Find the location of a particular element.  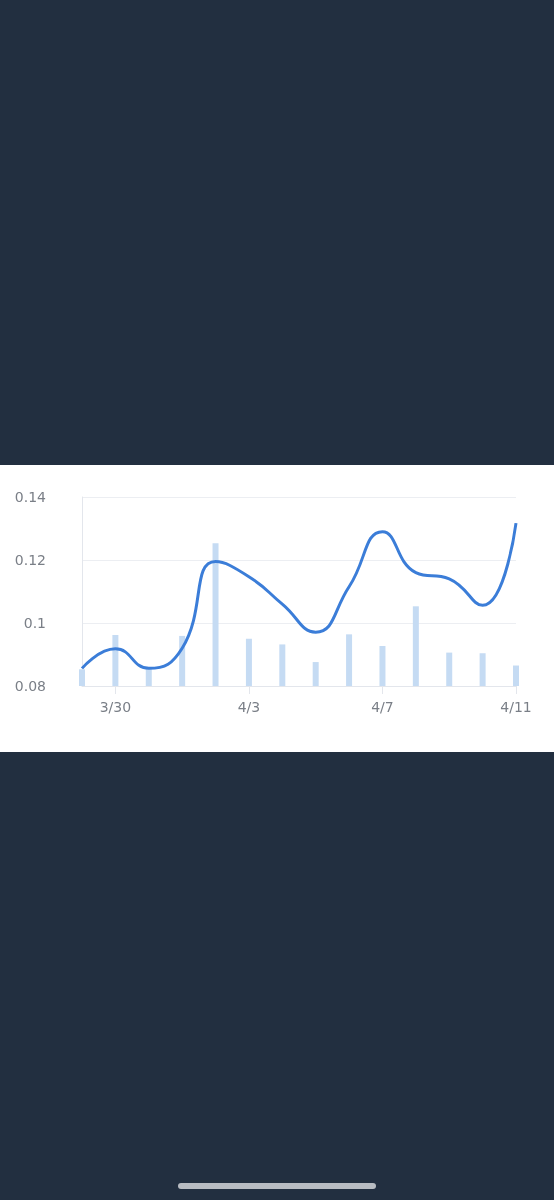

y-tick-label: 0.1 is located at coordinates (34, 623).